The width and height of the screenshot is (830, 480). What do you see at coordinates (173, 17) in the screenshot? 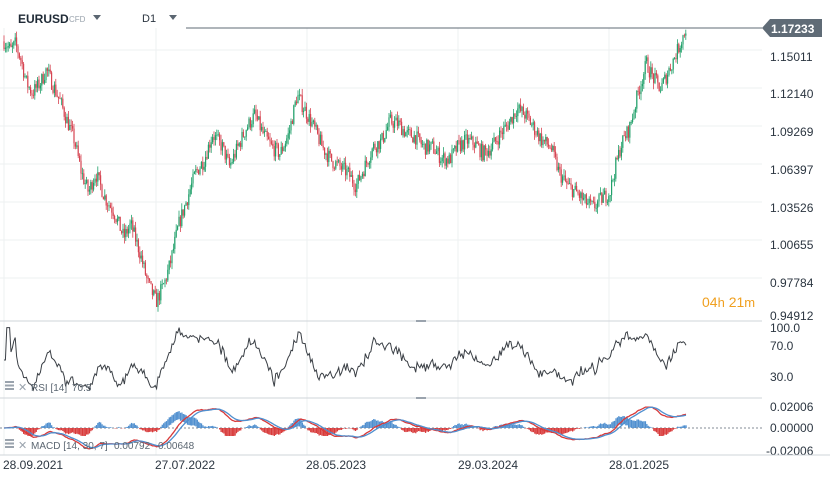
I see `timeframe-dropdown-icon` at bounding box center [173, 17].